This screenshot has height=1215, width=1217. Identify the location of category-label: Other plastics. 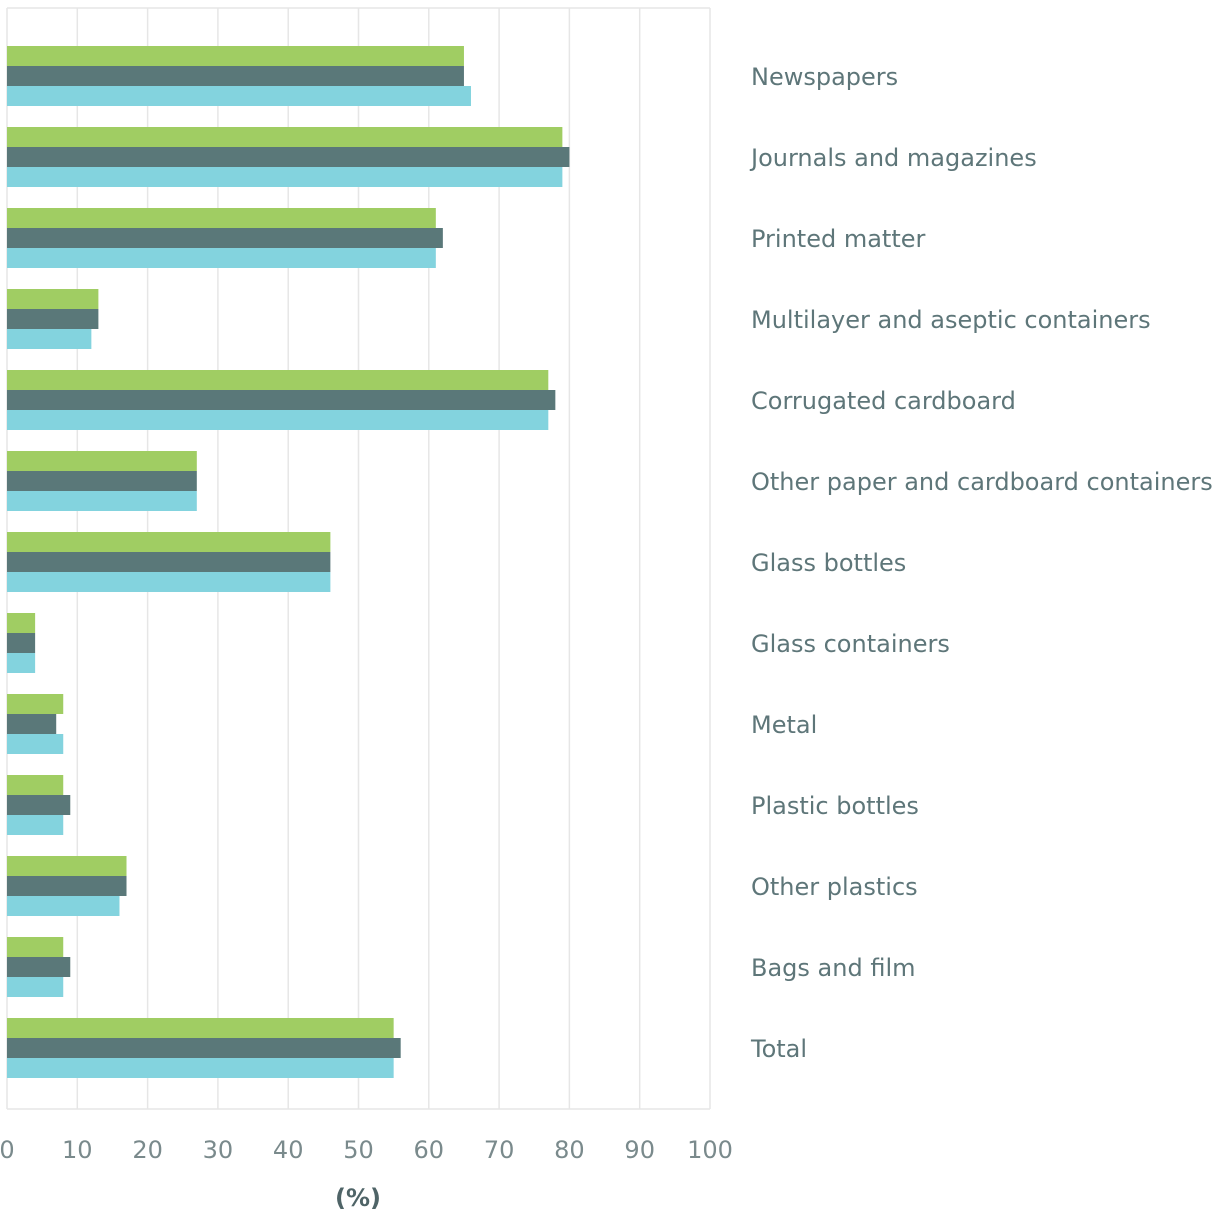
(834, 887).